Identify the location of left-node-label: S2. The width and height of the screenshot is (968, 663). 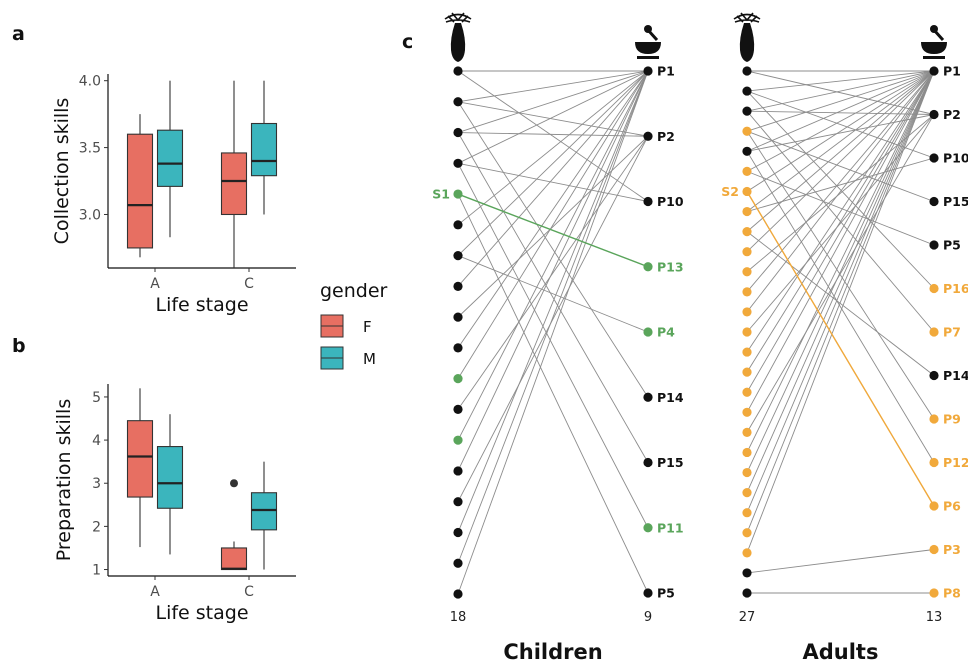
(730, 191).